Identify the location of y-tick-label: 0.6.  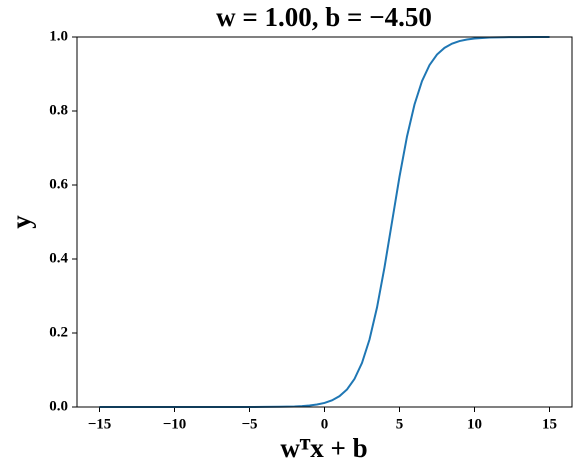
(58, 184).